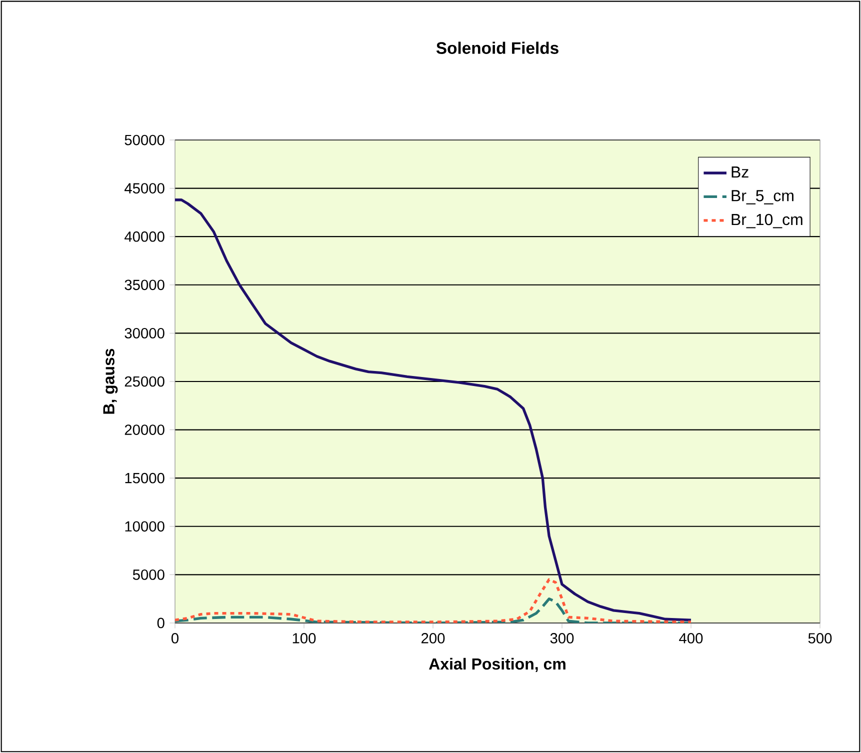 The image size is (861, 753). Describe the element at coordinates (148, 575) in the screenshot. I see `y-tick-label: 5000` at that location.